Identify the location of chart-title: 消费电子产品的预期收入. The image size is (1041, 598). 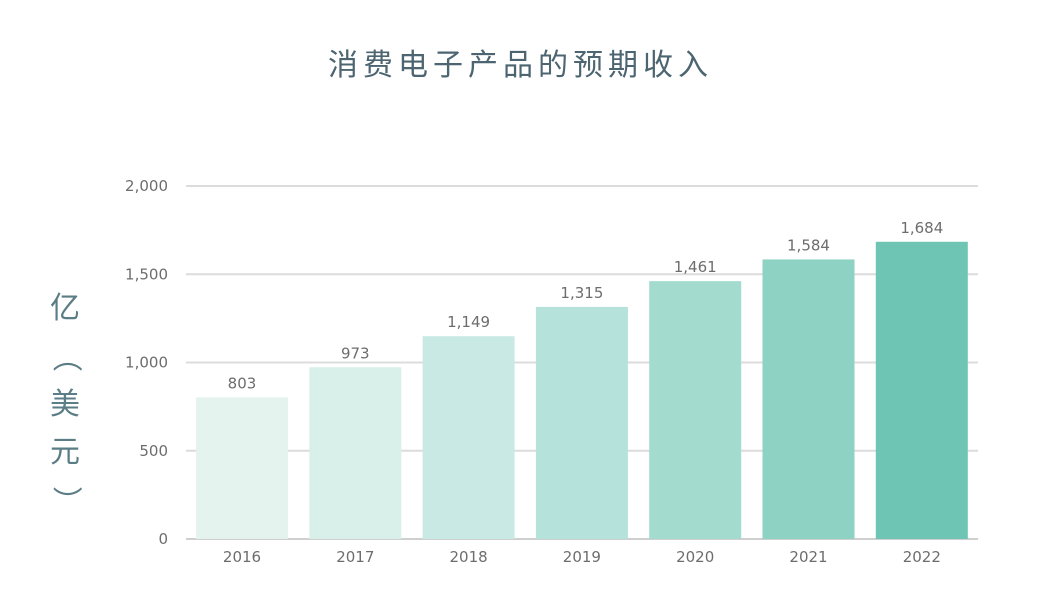
(520, 65).